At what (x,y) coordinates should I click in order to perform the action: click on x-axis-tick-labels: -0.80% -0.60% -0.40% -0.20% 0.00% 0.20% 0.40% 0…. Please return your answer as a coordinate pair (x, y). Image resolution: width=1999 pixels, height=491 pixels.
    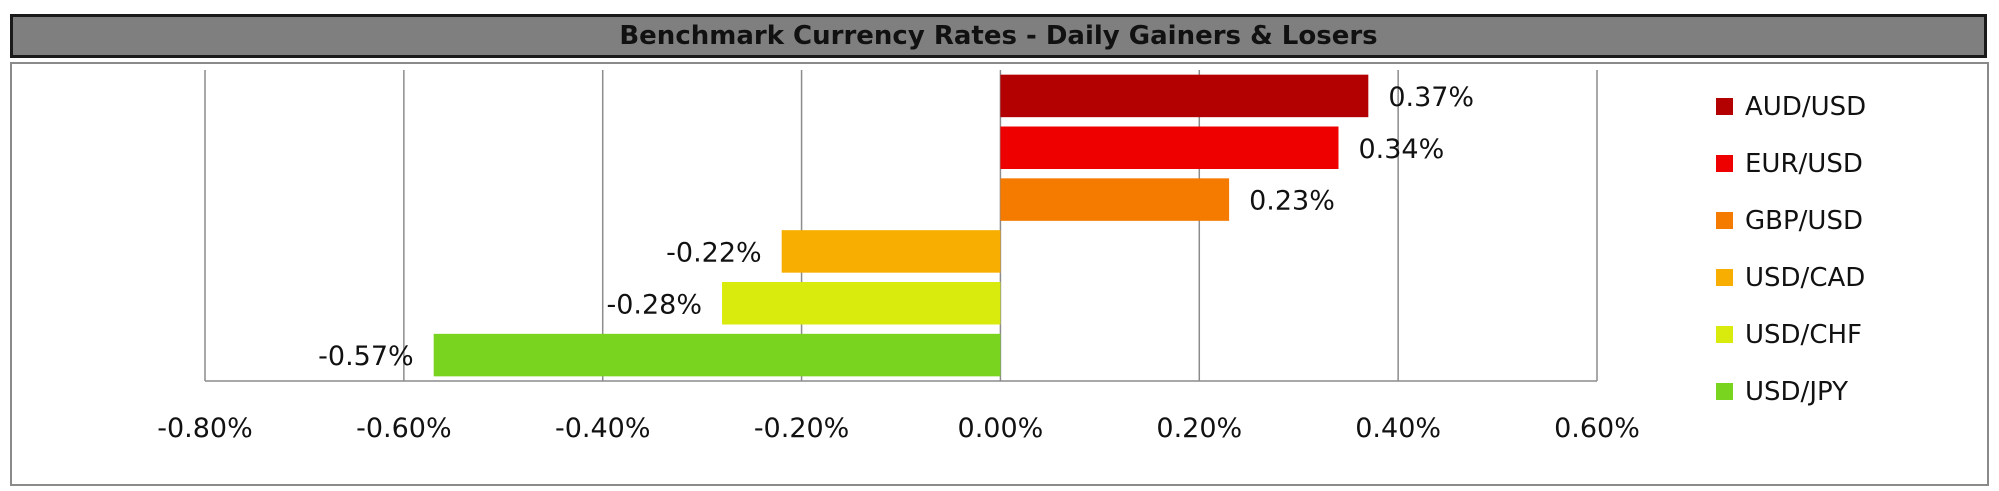
    Looking at the image, I should click on (898, 428).